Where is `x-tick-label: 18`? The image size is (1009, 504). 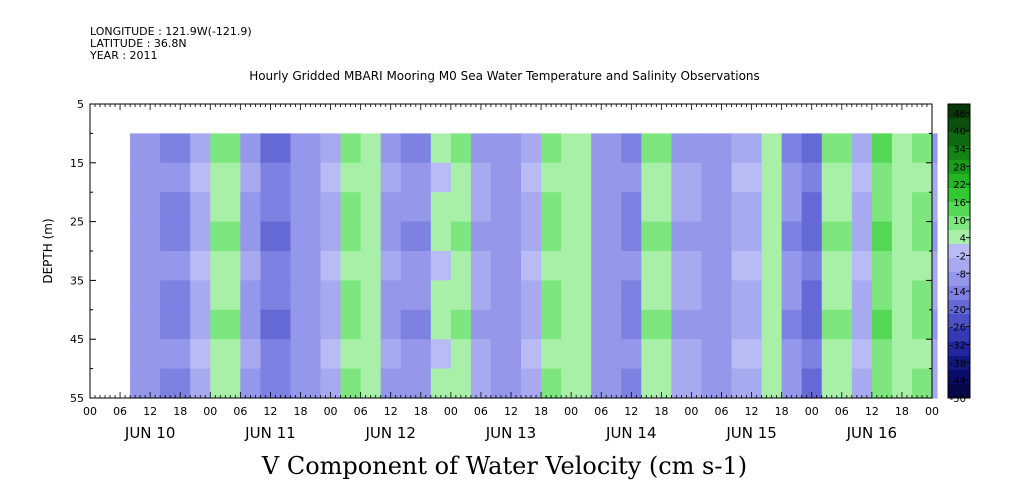
x-tick-label: 18 is located at coordinates (301, 411).